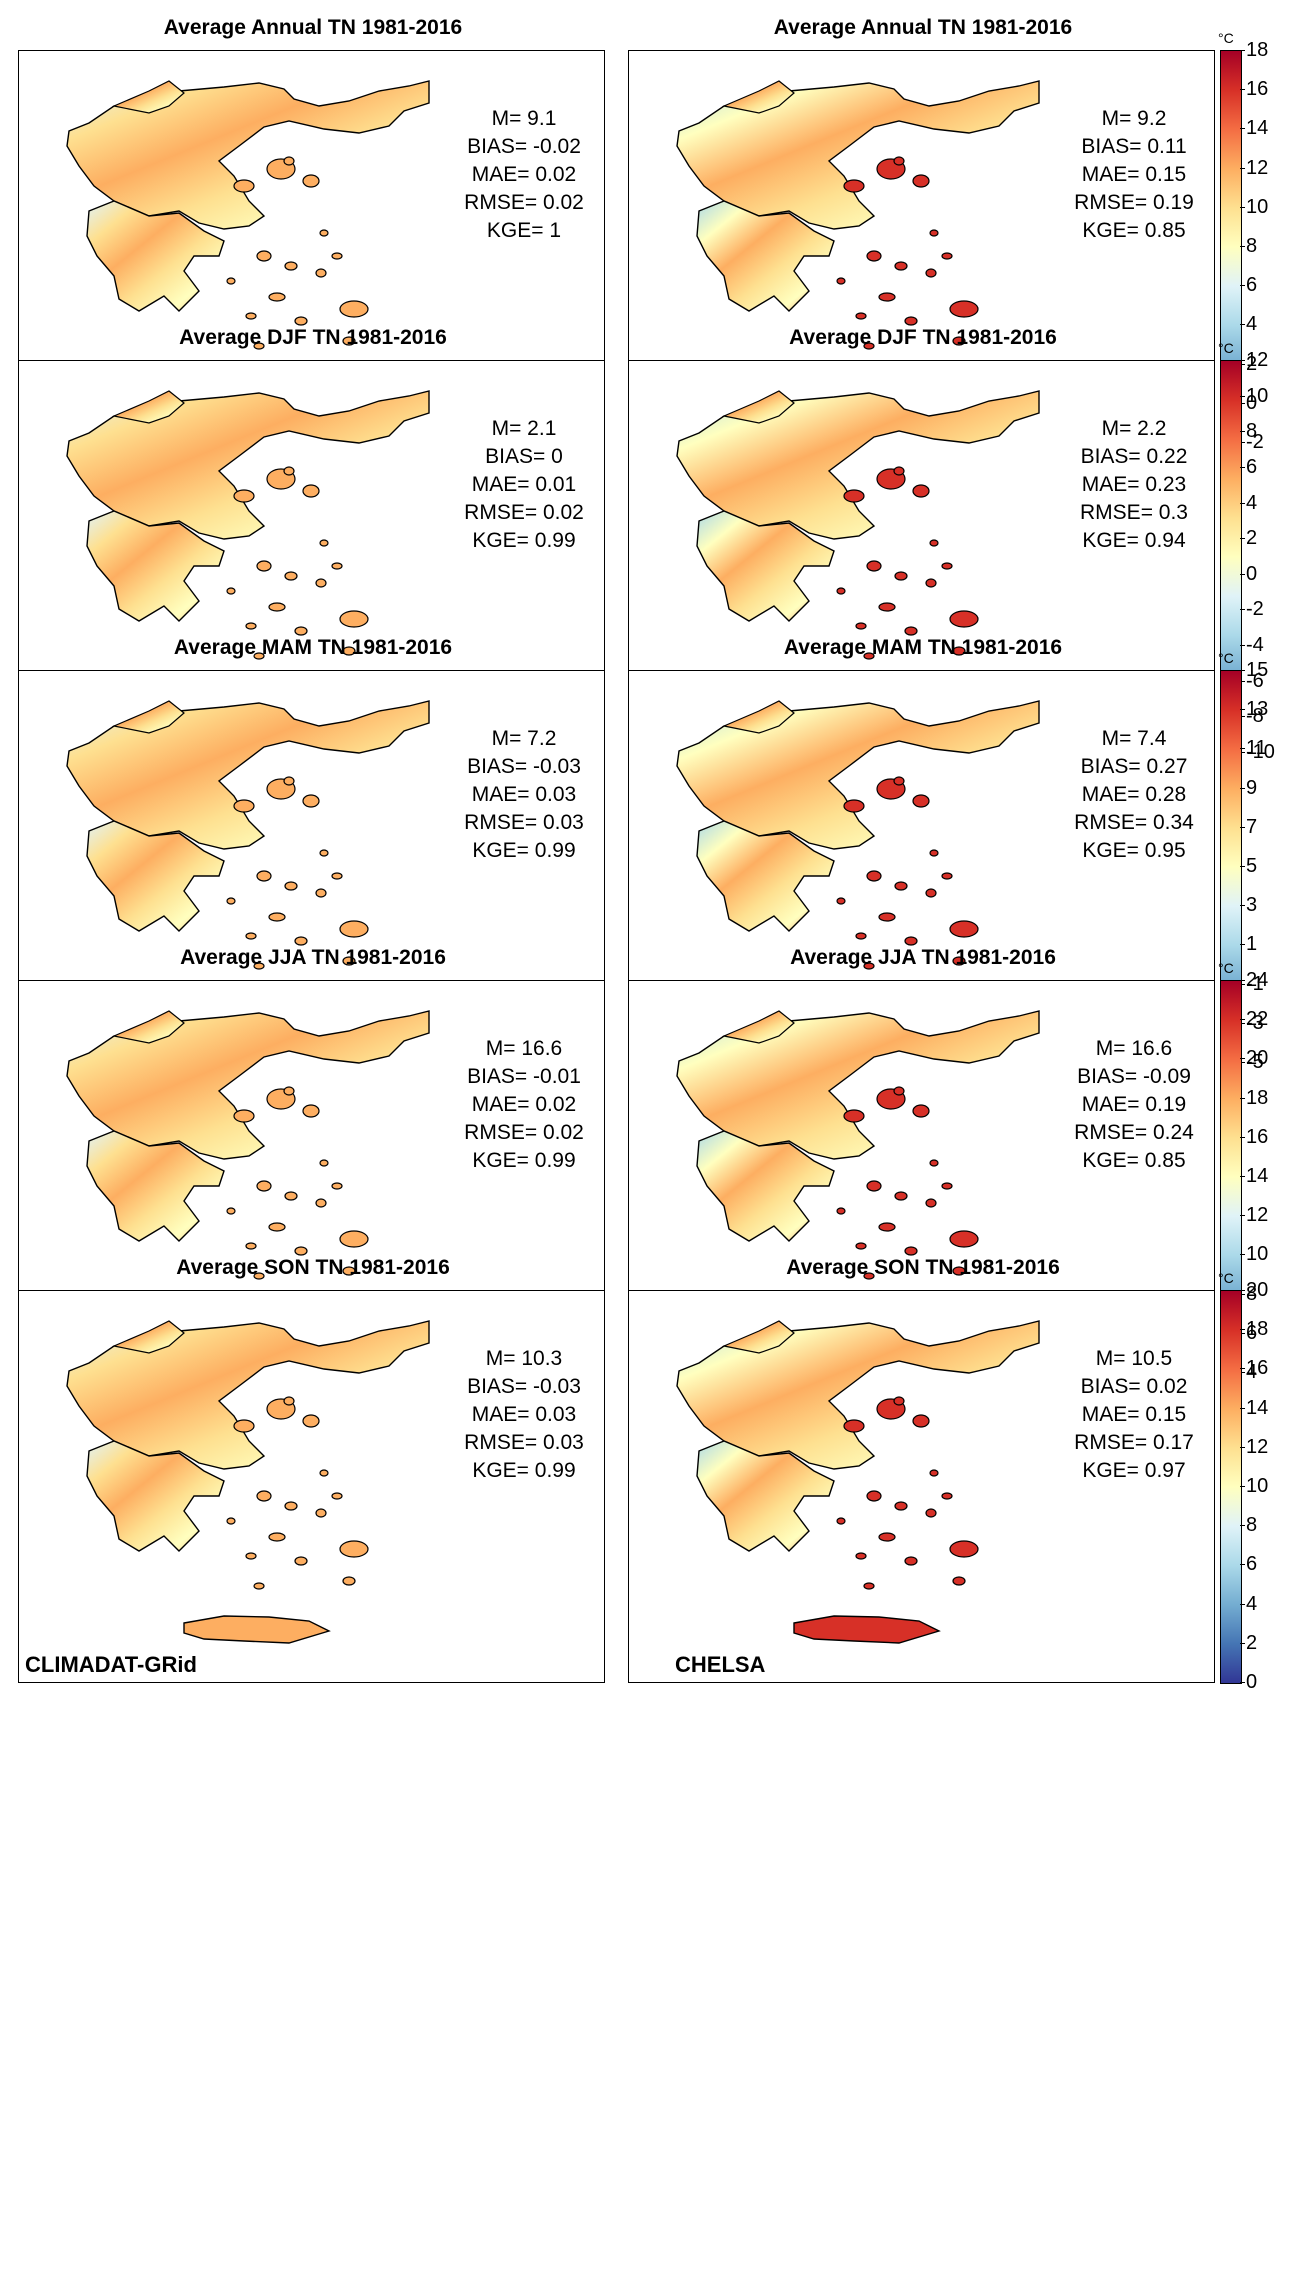  I want to click on colorbar-tick-label: -1, so click(1252, 983).